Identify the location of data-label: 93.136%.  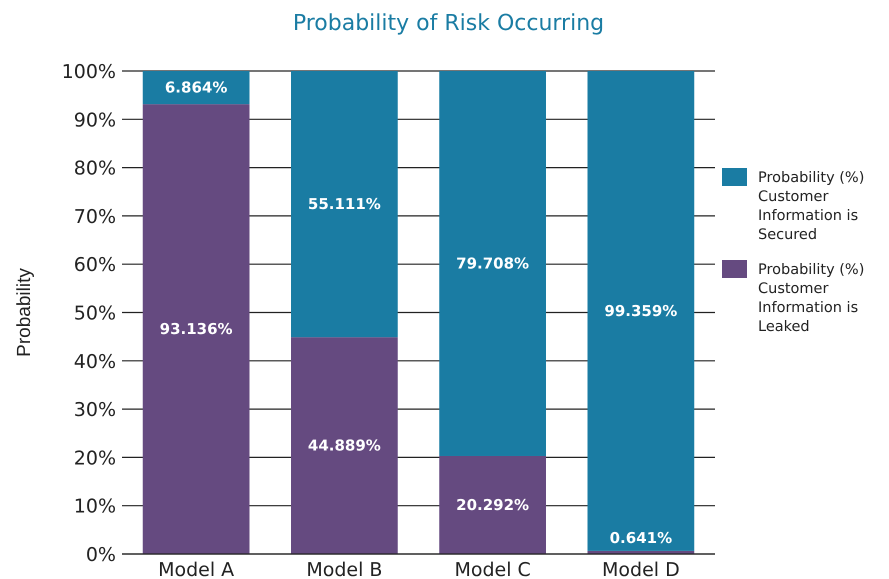
(196, 329).